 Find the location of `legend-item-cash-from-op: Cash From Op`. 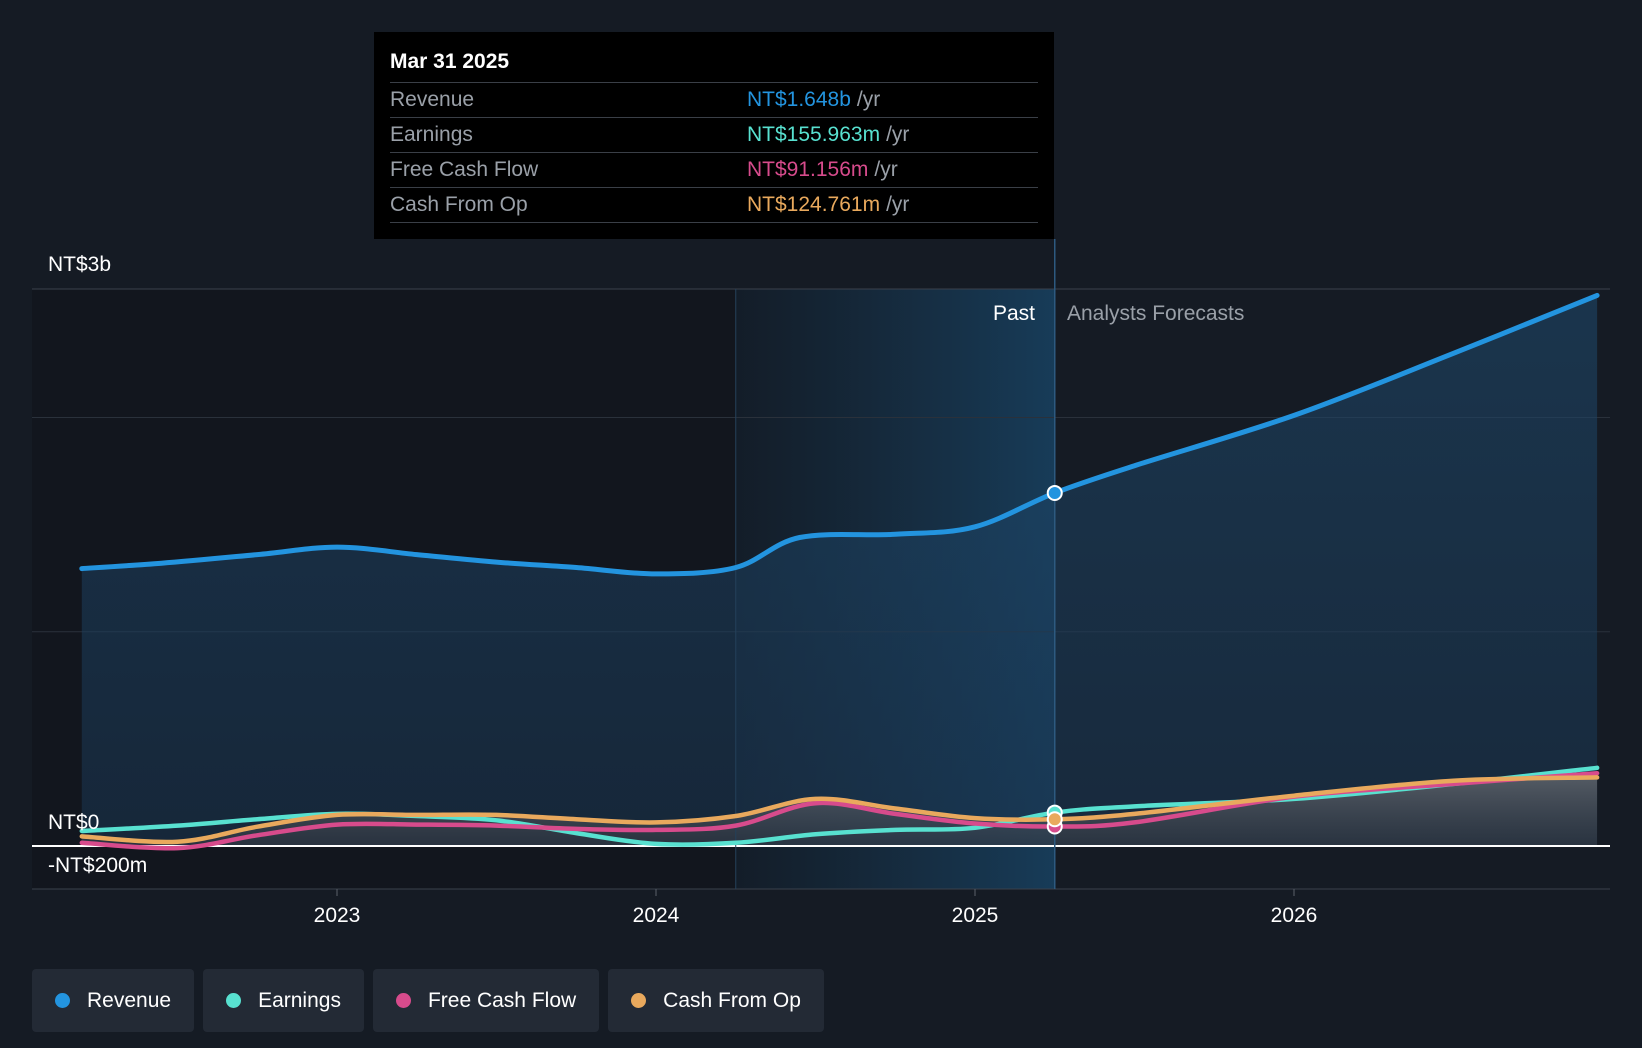

legend-item-cash-from-op: Cash From Op is located at coordinates (716, 1000).